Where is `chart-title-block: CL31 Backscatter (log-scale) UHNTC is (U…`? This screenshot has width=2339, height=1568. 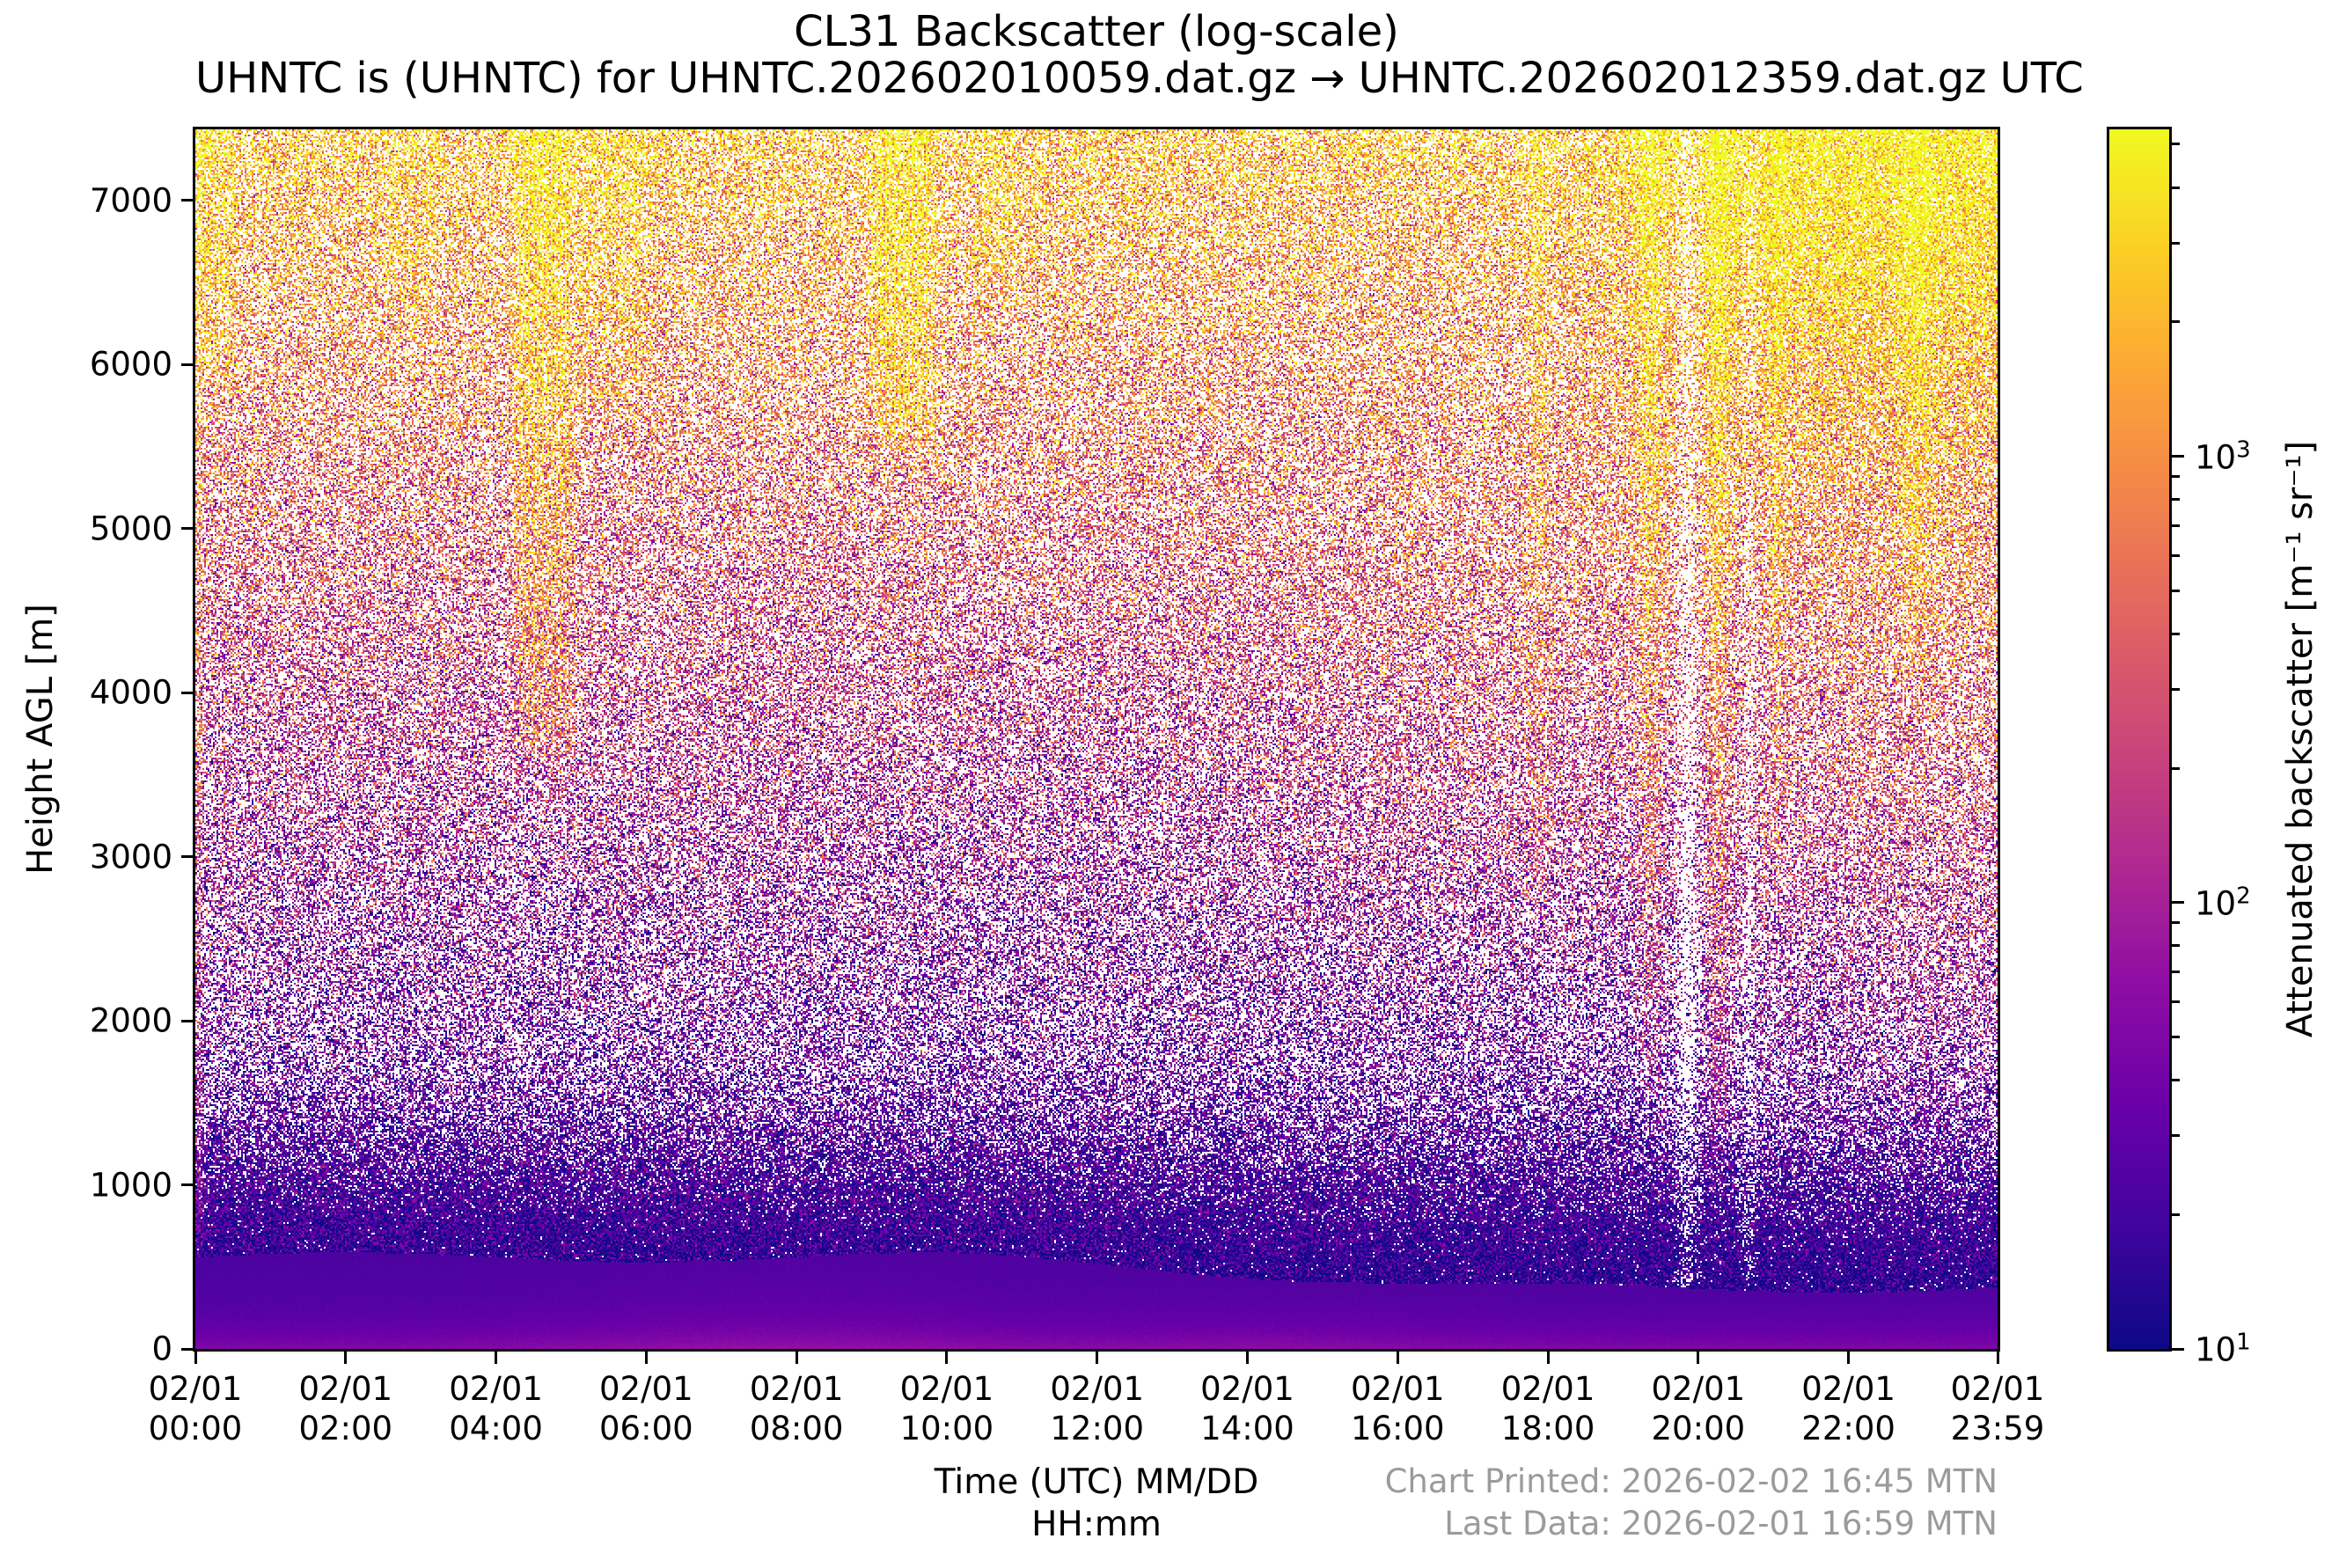 chart-title-block: CL31 Backscatter (log-scale) UHNTC is (U… is located at coordinates (1139, 55).